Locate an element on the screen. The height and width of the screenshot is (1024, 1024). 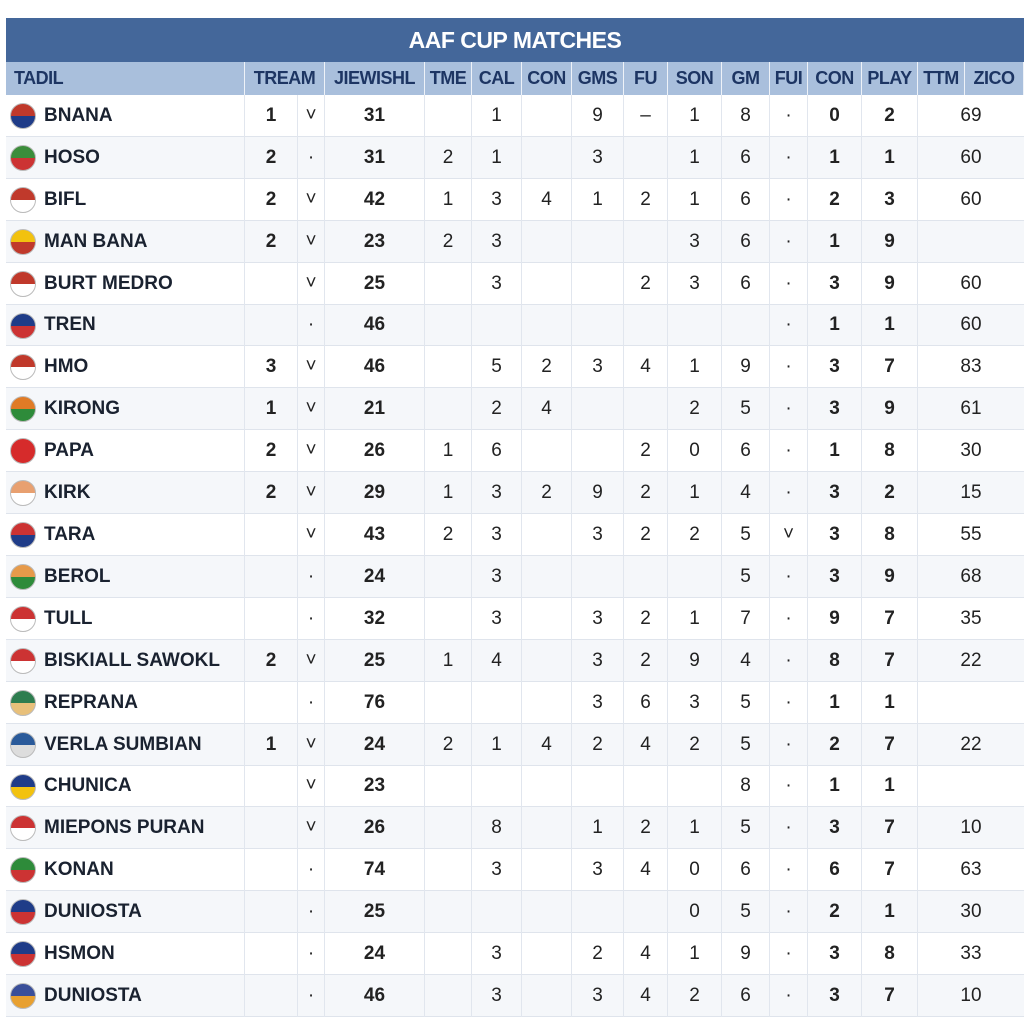
team-name: PAPA is located at coordinates (125, 451).